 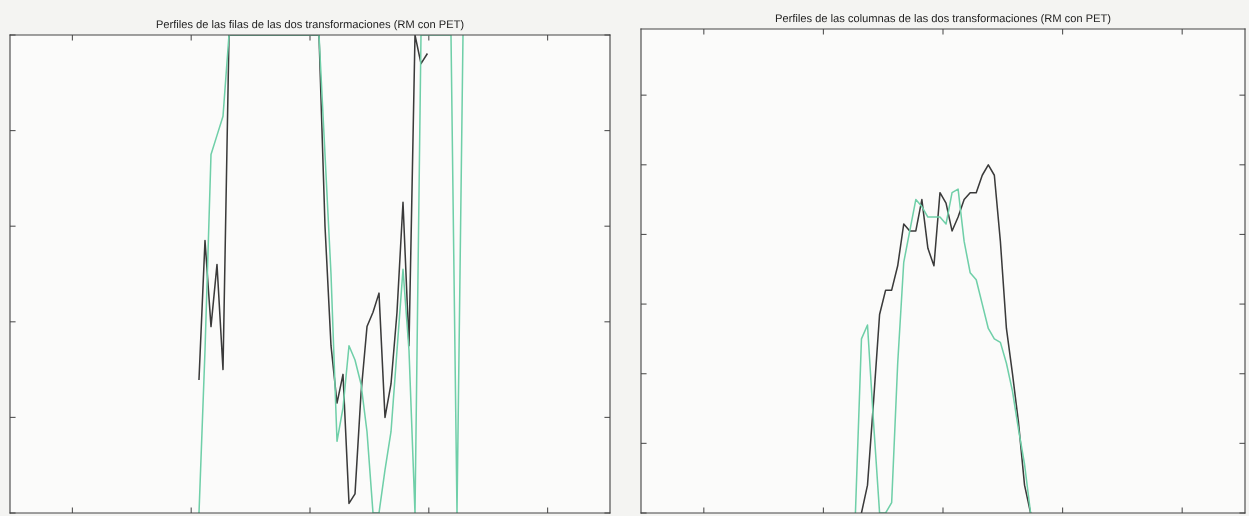 I want to click on chart-title: Perfiles de las columnas de las dos transformaciones (RM con PET), so click(x=943, y=19).